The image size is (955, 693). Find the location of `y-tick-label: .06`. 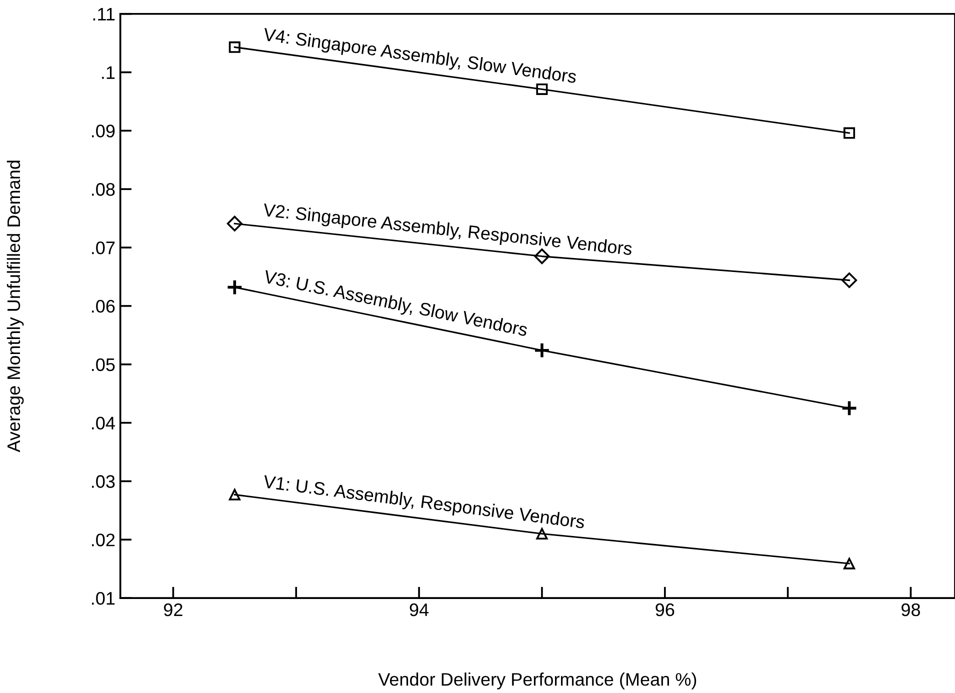

y-tick-label: .06 is located at coordinates (103, 306).